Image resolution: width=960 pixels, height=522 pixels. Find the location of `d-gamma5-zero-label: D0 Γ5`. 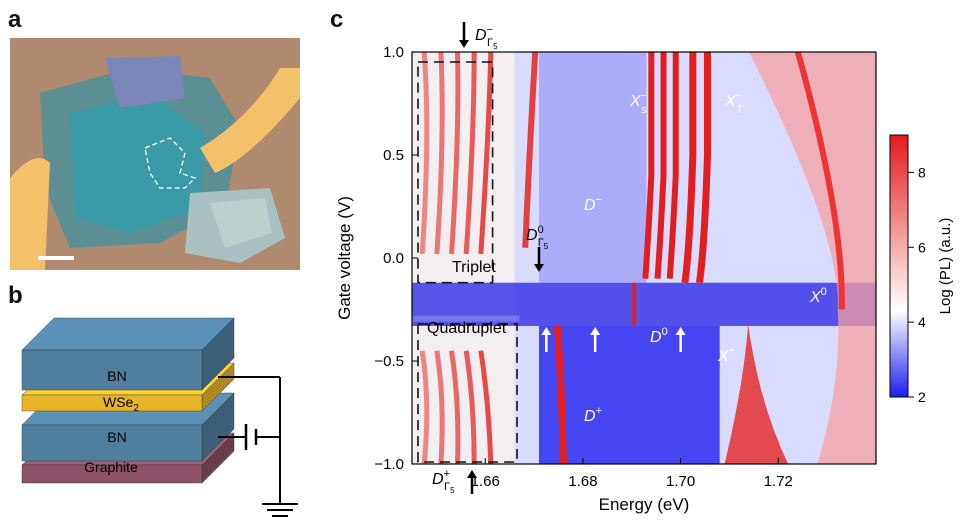

d-gamma5-zero-label: D0 Γ5 is located at coordinates (537, 237).